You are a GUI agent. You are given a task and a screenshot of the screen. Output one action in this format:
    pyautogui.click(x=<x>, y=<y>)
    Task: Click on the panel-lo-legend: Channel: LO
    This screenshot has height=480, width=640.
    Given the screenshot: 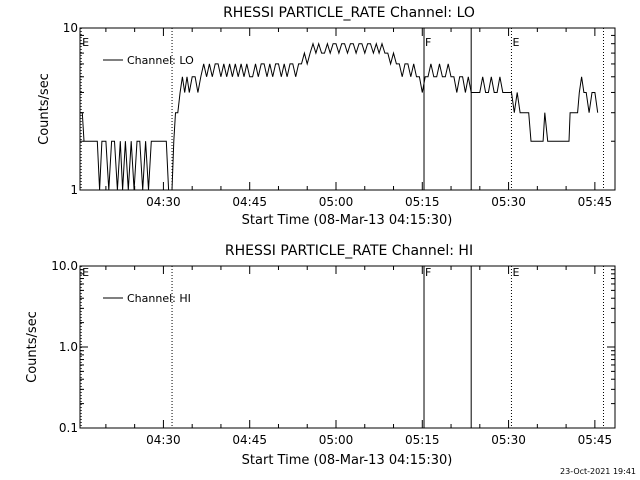 What is the action you would take?
    pyautogui.click(x=148, y=60)
    